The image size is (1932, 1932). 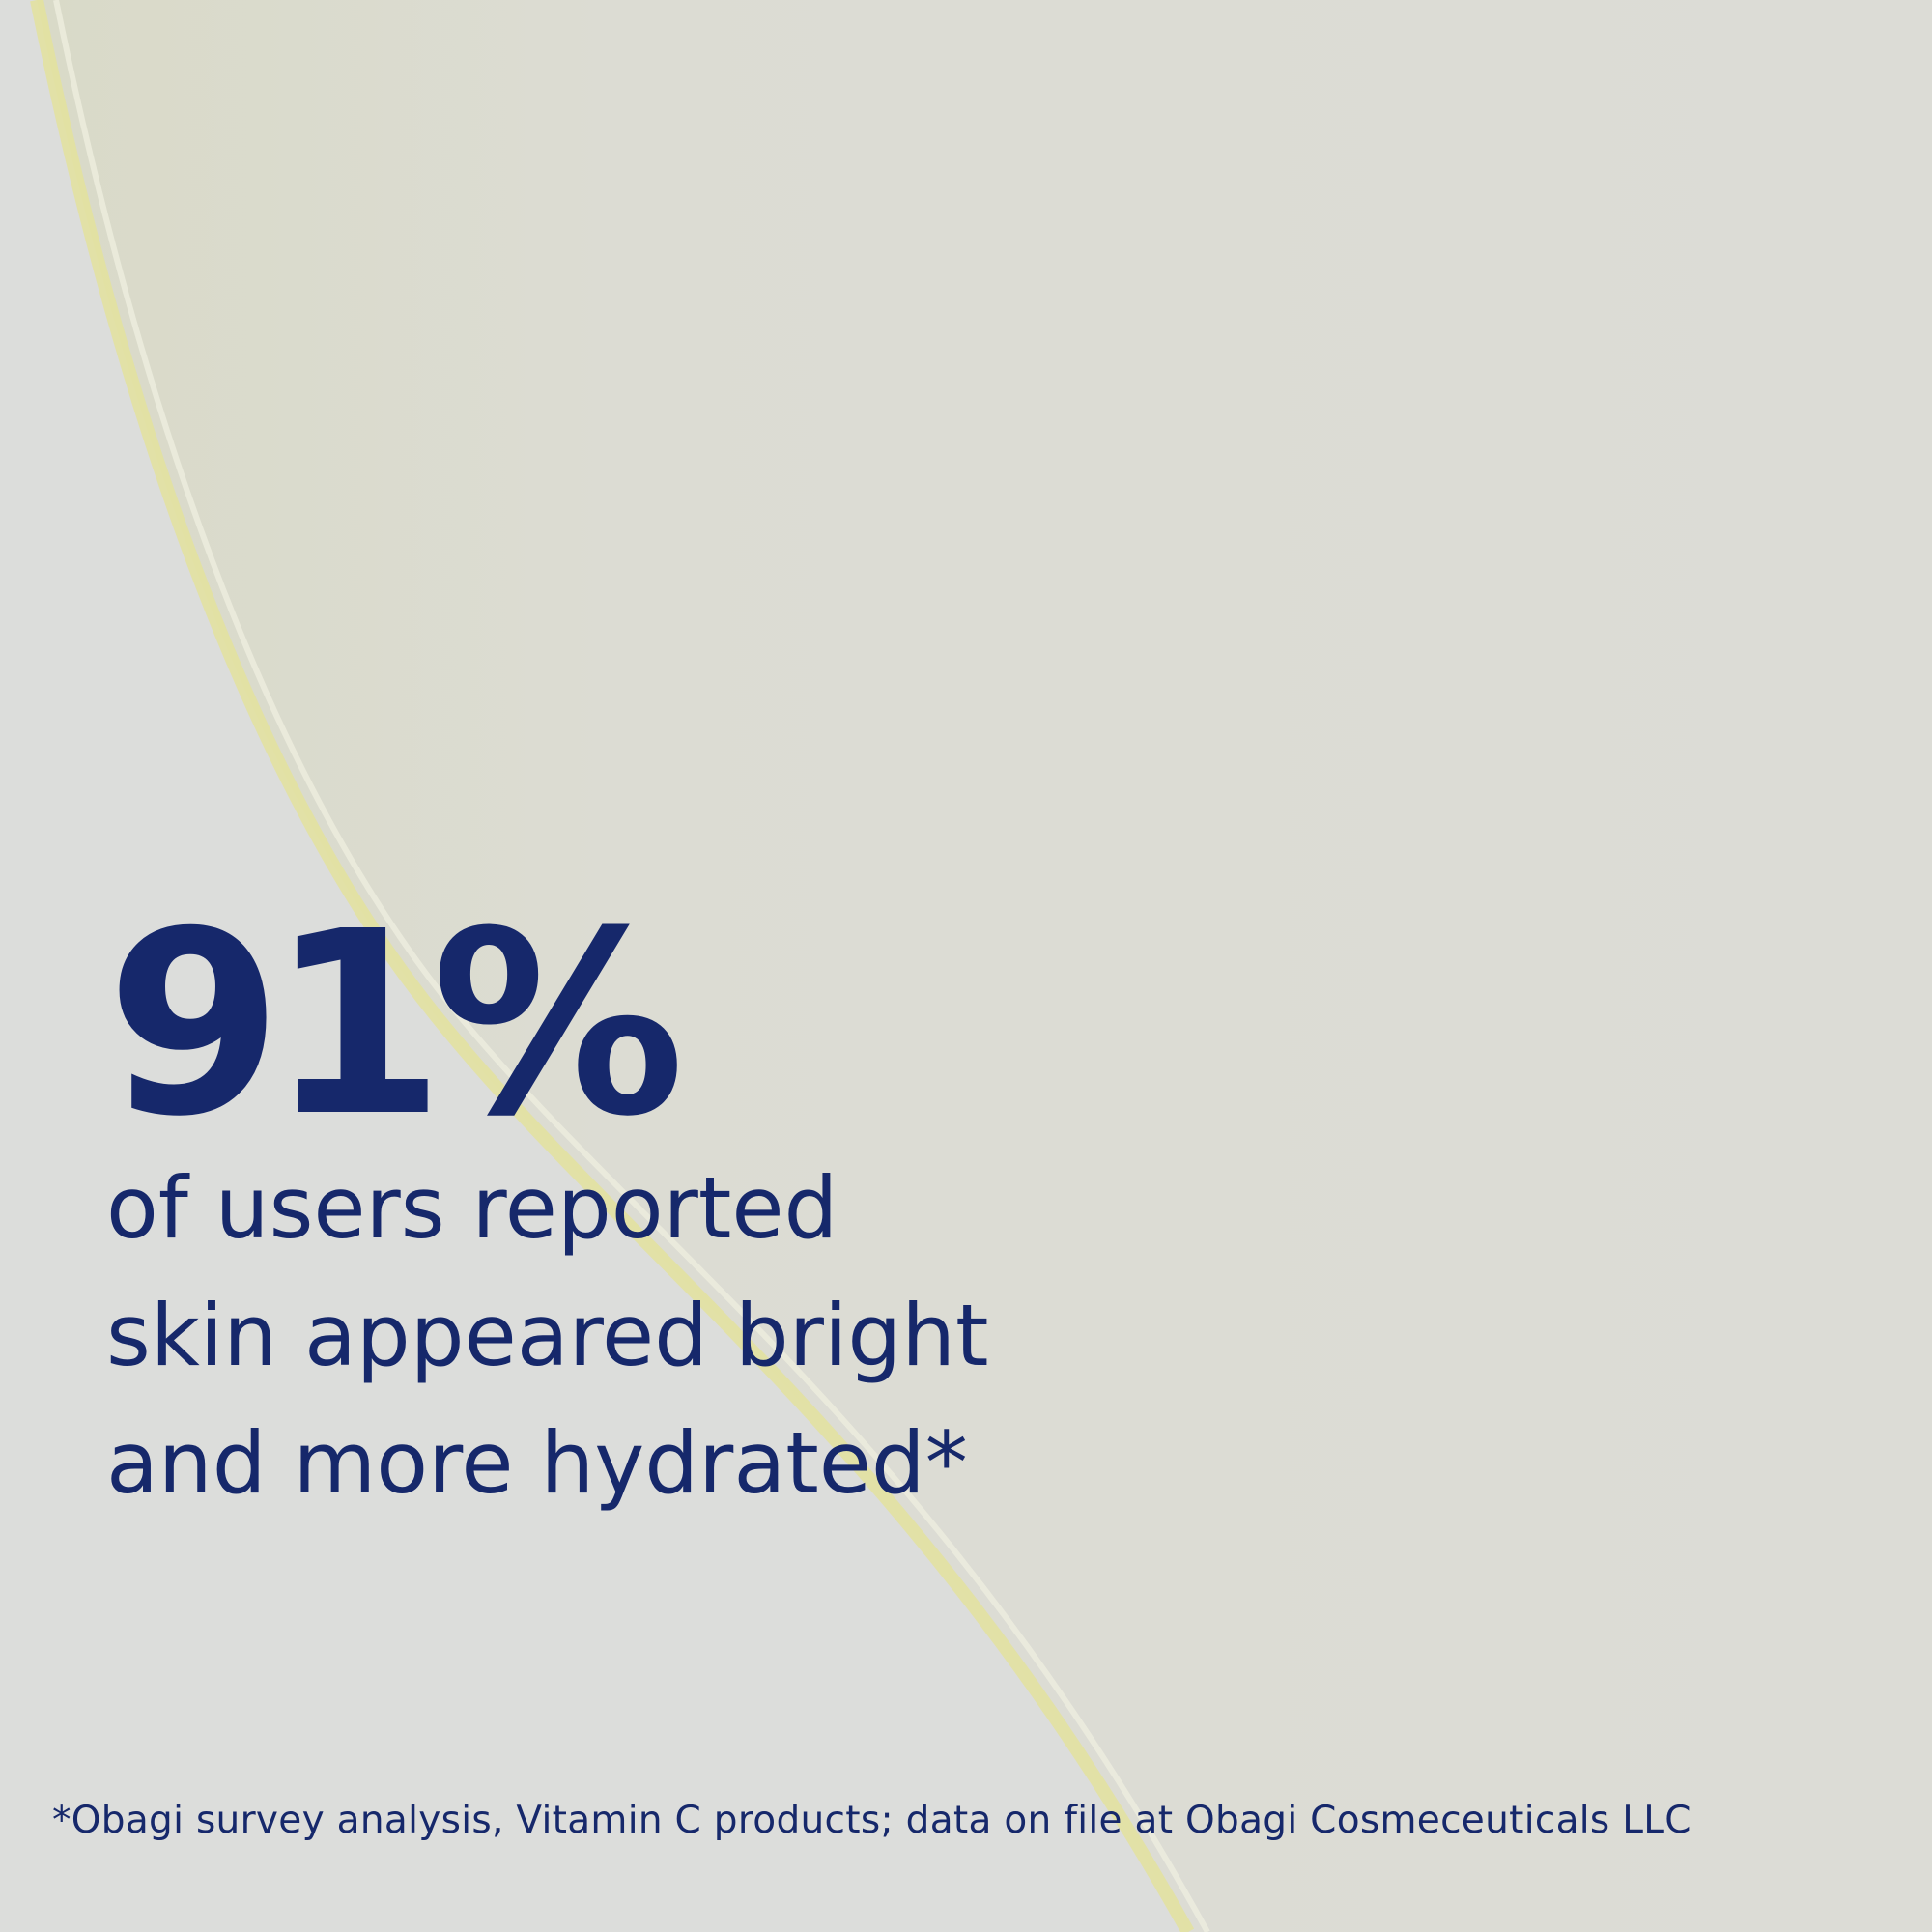 I want to click on stat: 91%, so click(x=395, y=1024).